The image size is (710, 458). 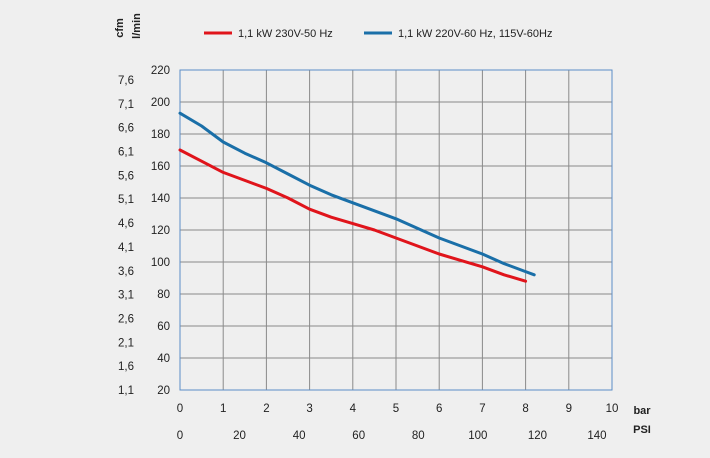 I want to click on y-axis-label-lmin: l/min, so click(x=137, y=26).